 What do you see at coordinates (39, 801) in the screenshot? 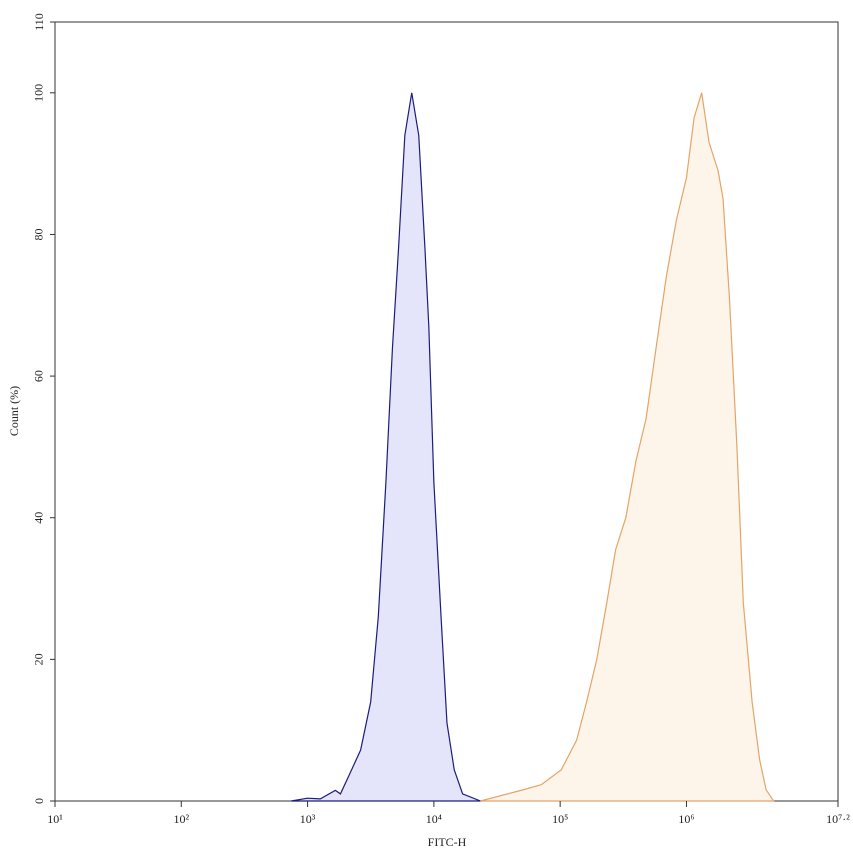
I see `y-tick-label: 0` at bounding box center [39, 801].